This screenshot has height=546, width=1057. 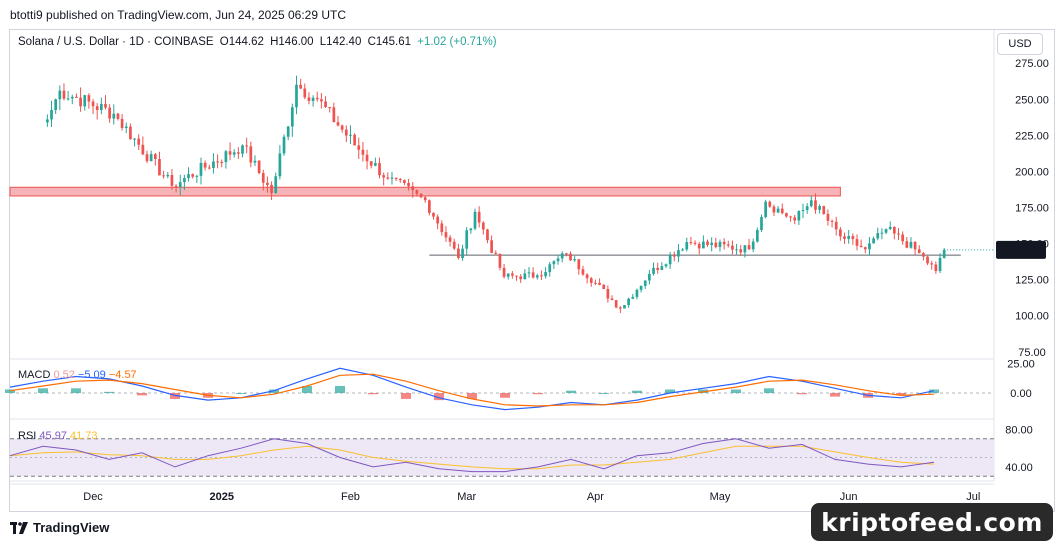 What do you see at coordinates (595, 497) in the screenshot?
I see `x-tick-label: Apr` at bounding box center [595, 497].